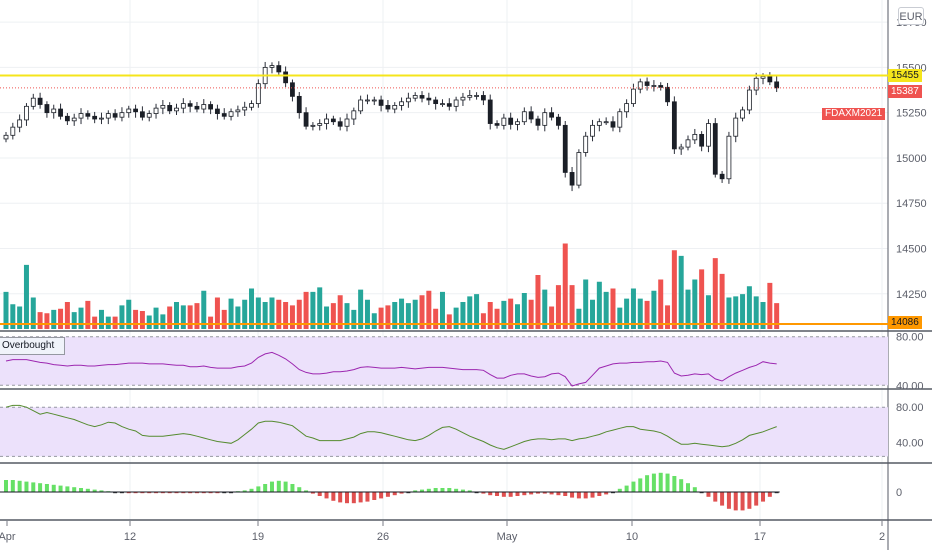  Describe the element at coordinates (905, 322) in the screenshot. I see `support-price-label: 14086` at that location.